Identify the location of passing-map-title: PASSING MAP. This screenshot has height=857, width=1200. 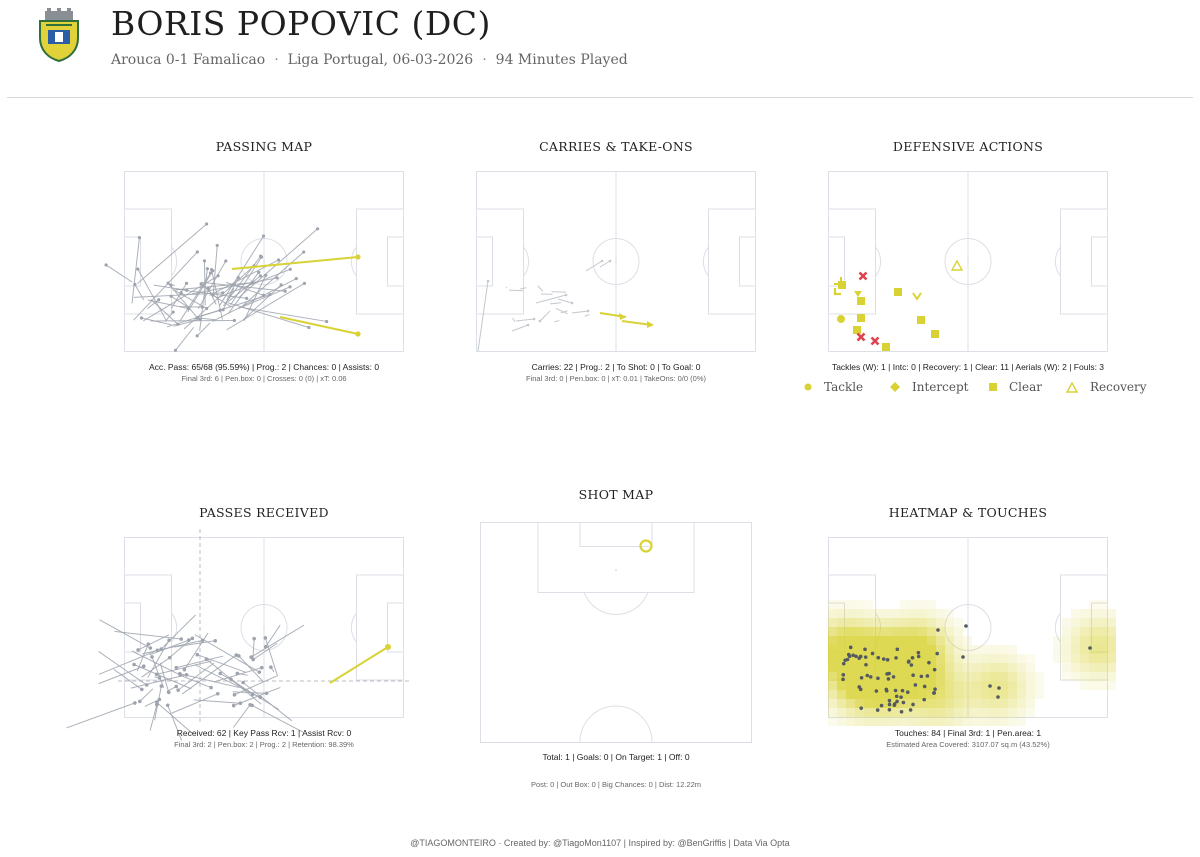
(264, 146).